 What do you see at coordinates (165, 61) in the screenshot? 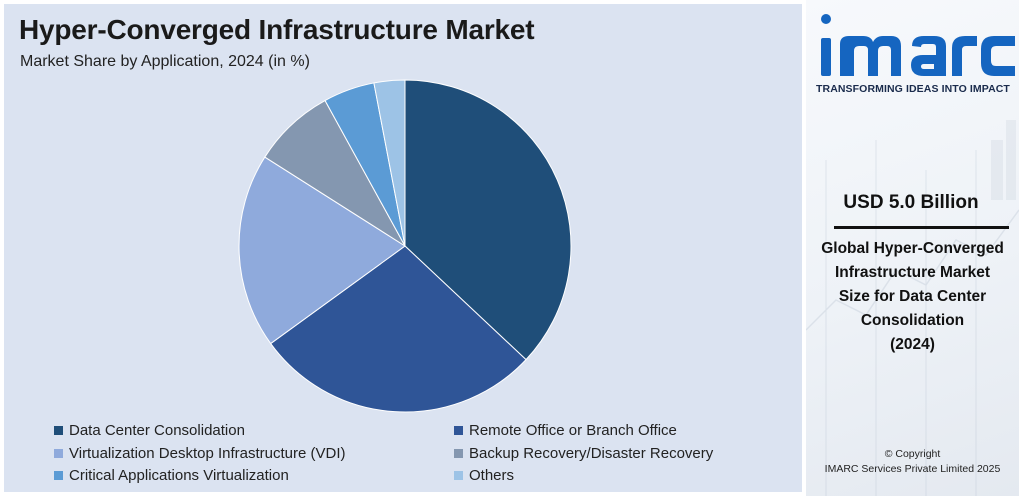
I see `chart-subtitle: Market Share by Application, 2024 (in %)` at bounding box center [165, 61].